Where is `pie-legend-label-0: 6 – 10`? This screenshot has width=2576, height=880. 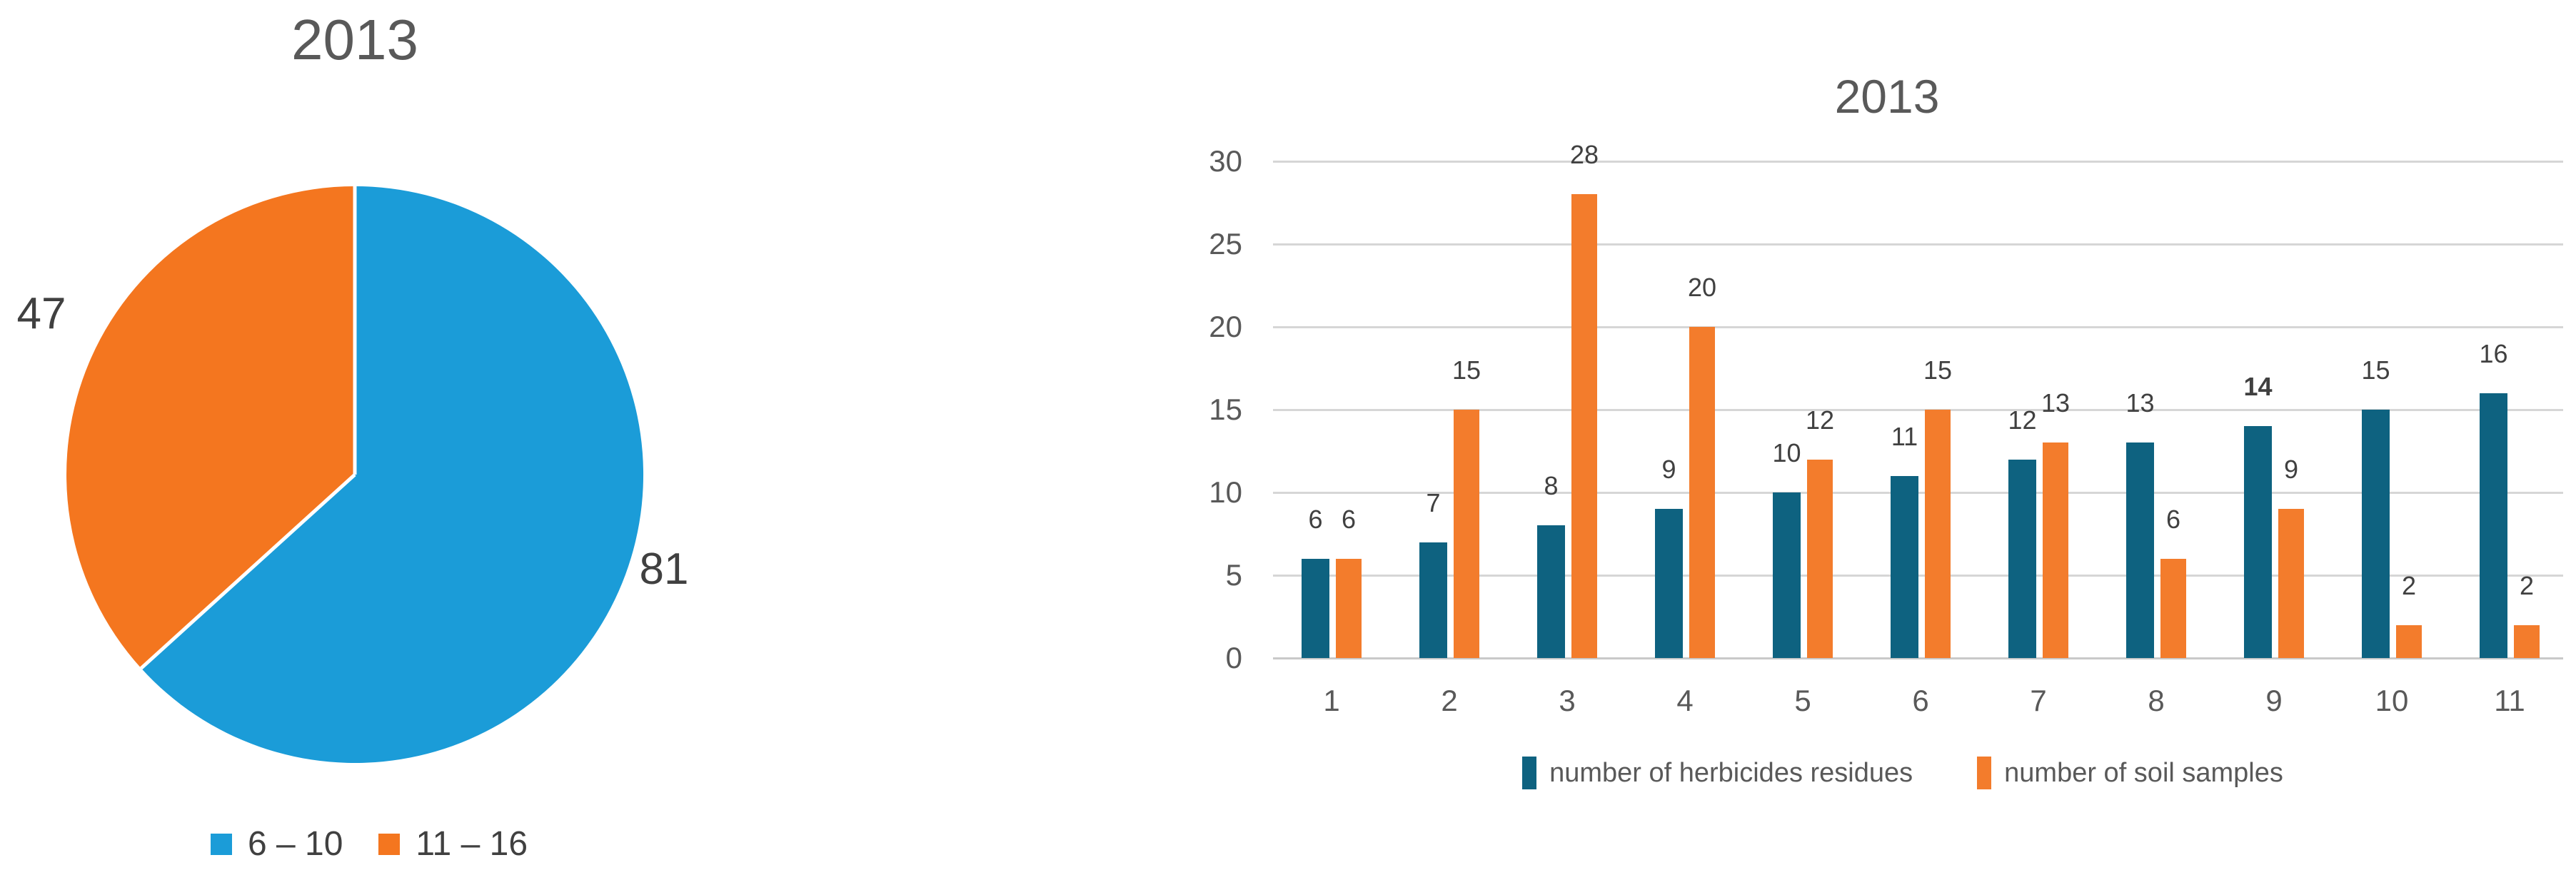 pie-legend-label-0: 6 – 10 is located at coordinates (295, 844).